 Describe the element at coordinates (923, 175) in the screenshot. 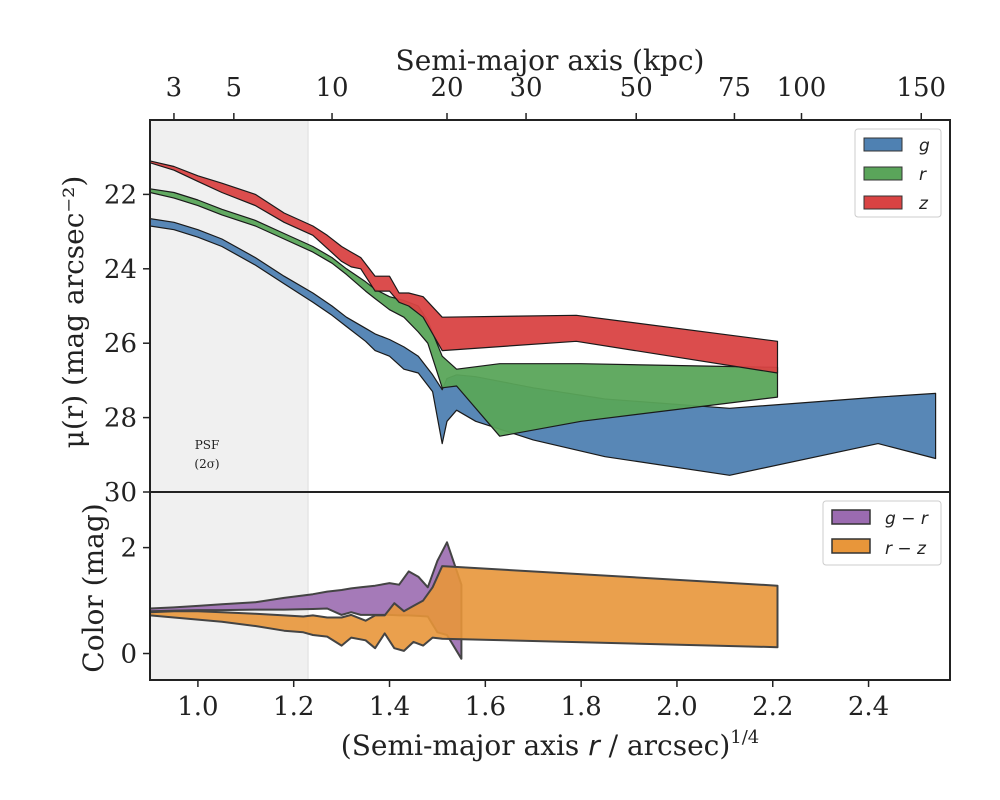

I see `legend-label-r: r` at that location.